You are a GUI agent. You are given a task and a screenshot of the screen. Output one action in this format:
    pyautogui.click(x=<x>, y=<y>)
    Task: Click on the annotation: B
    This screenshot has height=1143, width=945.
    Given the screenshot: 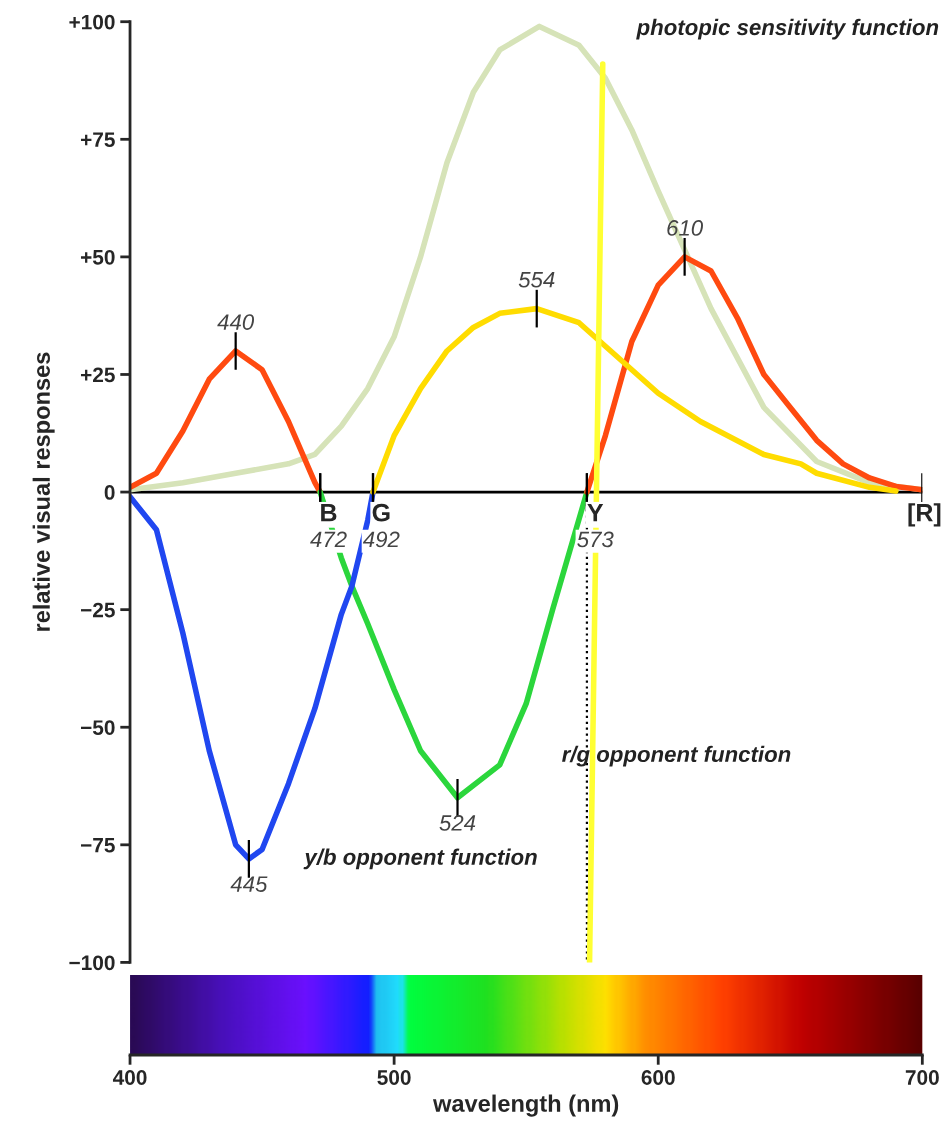 What is the action you would take?
    pyautogui.click(x=329, y=513)
    